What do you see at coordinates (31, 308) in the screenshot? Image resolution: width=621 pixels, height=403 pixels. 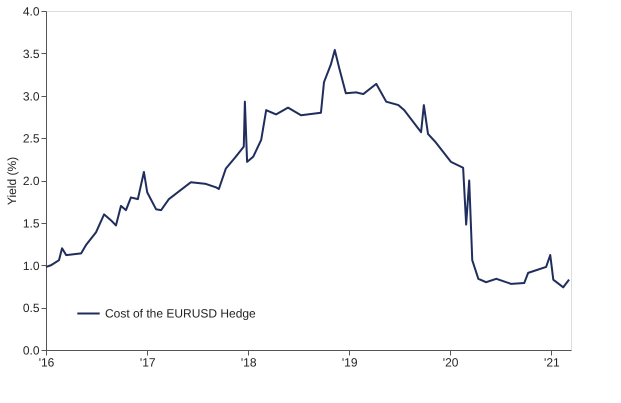 I see `y-tick-label: 0.5` at bounding box center [31, 308].